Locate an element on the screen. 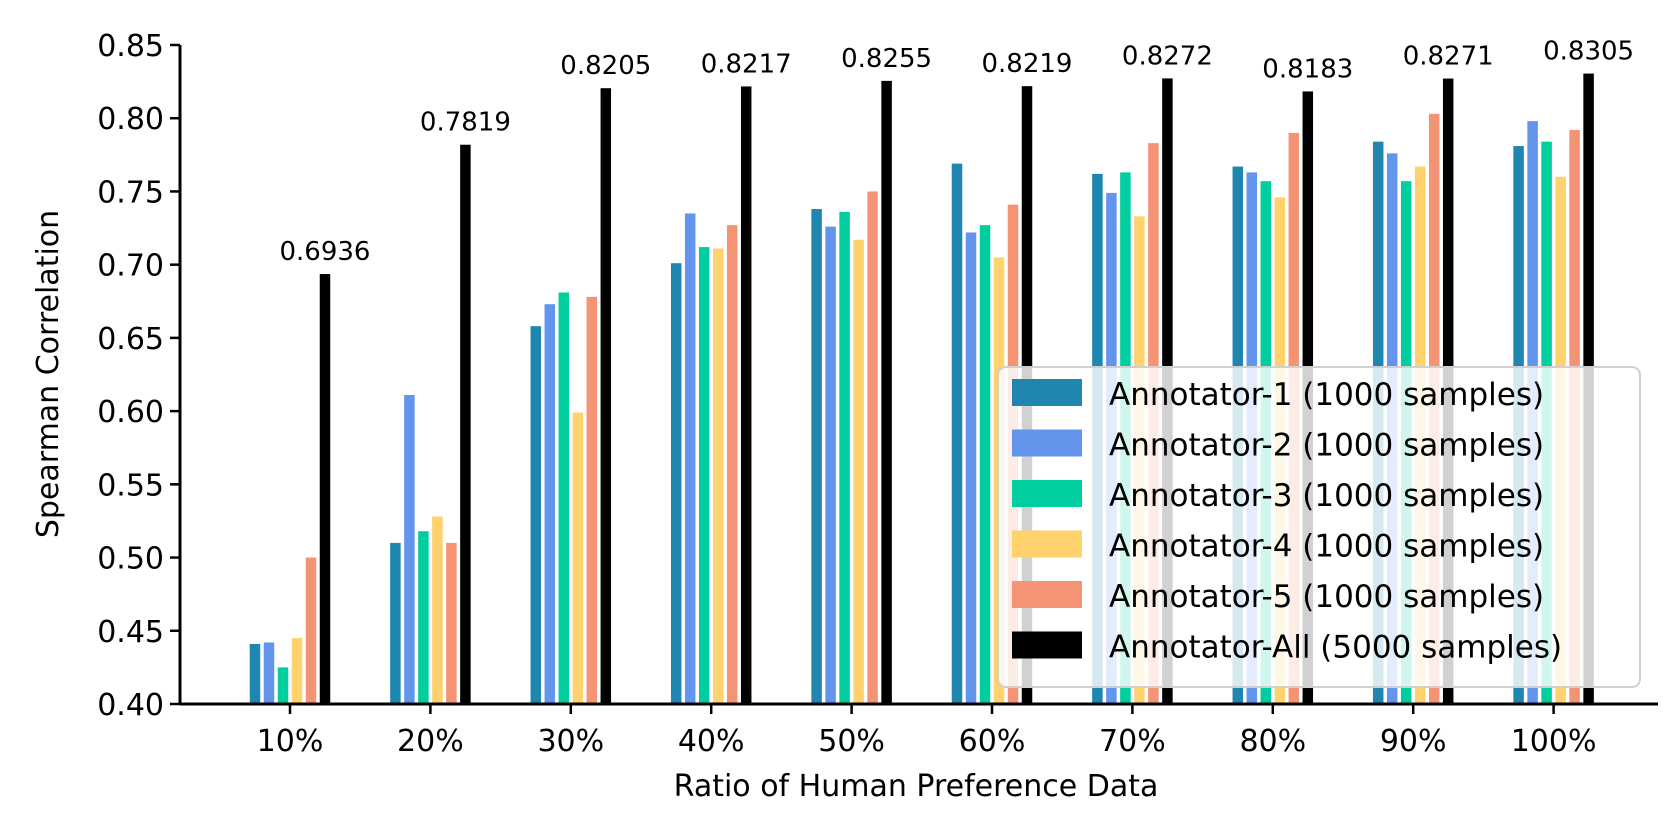 The width and height of the screenshot is (1677, 839). x-tick-label: 10% is located at coordinates (290, 741).